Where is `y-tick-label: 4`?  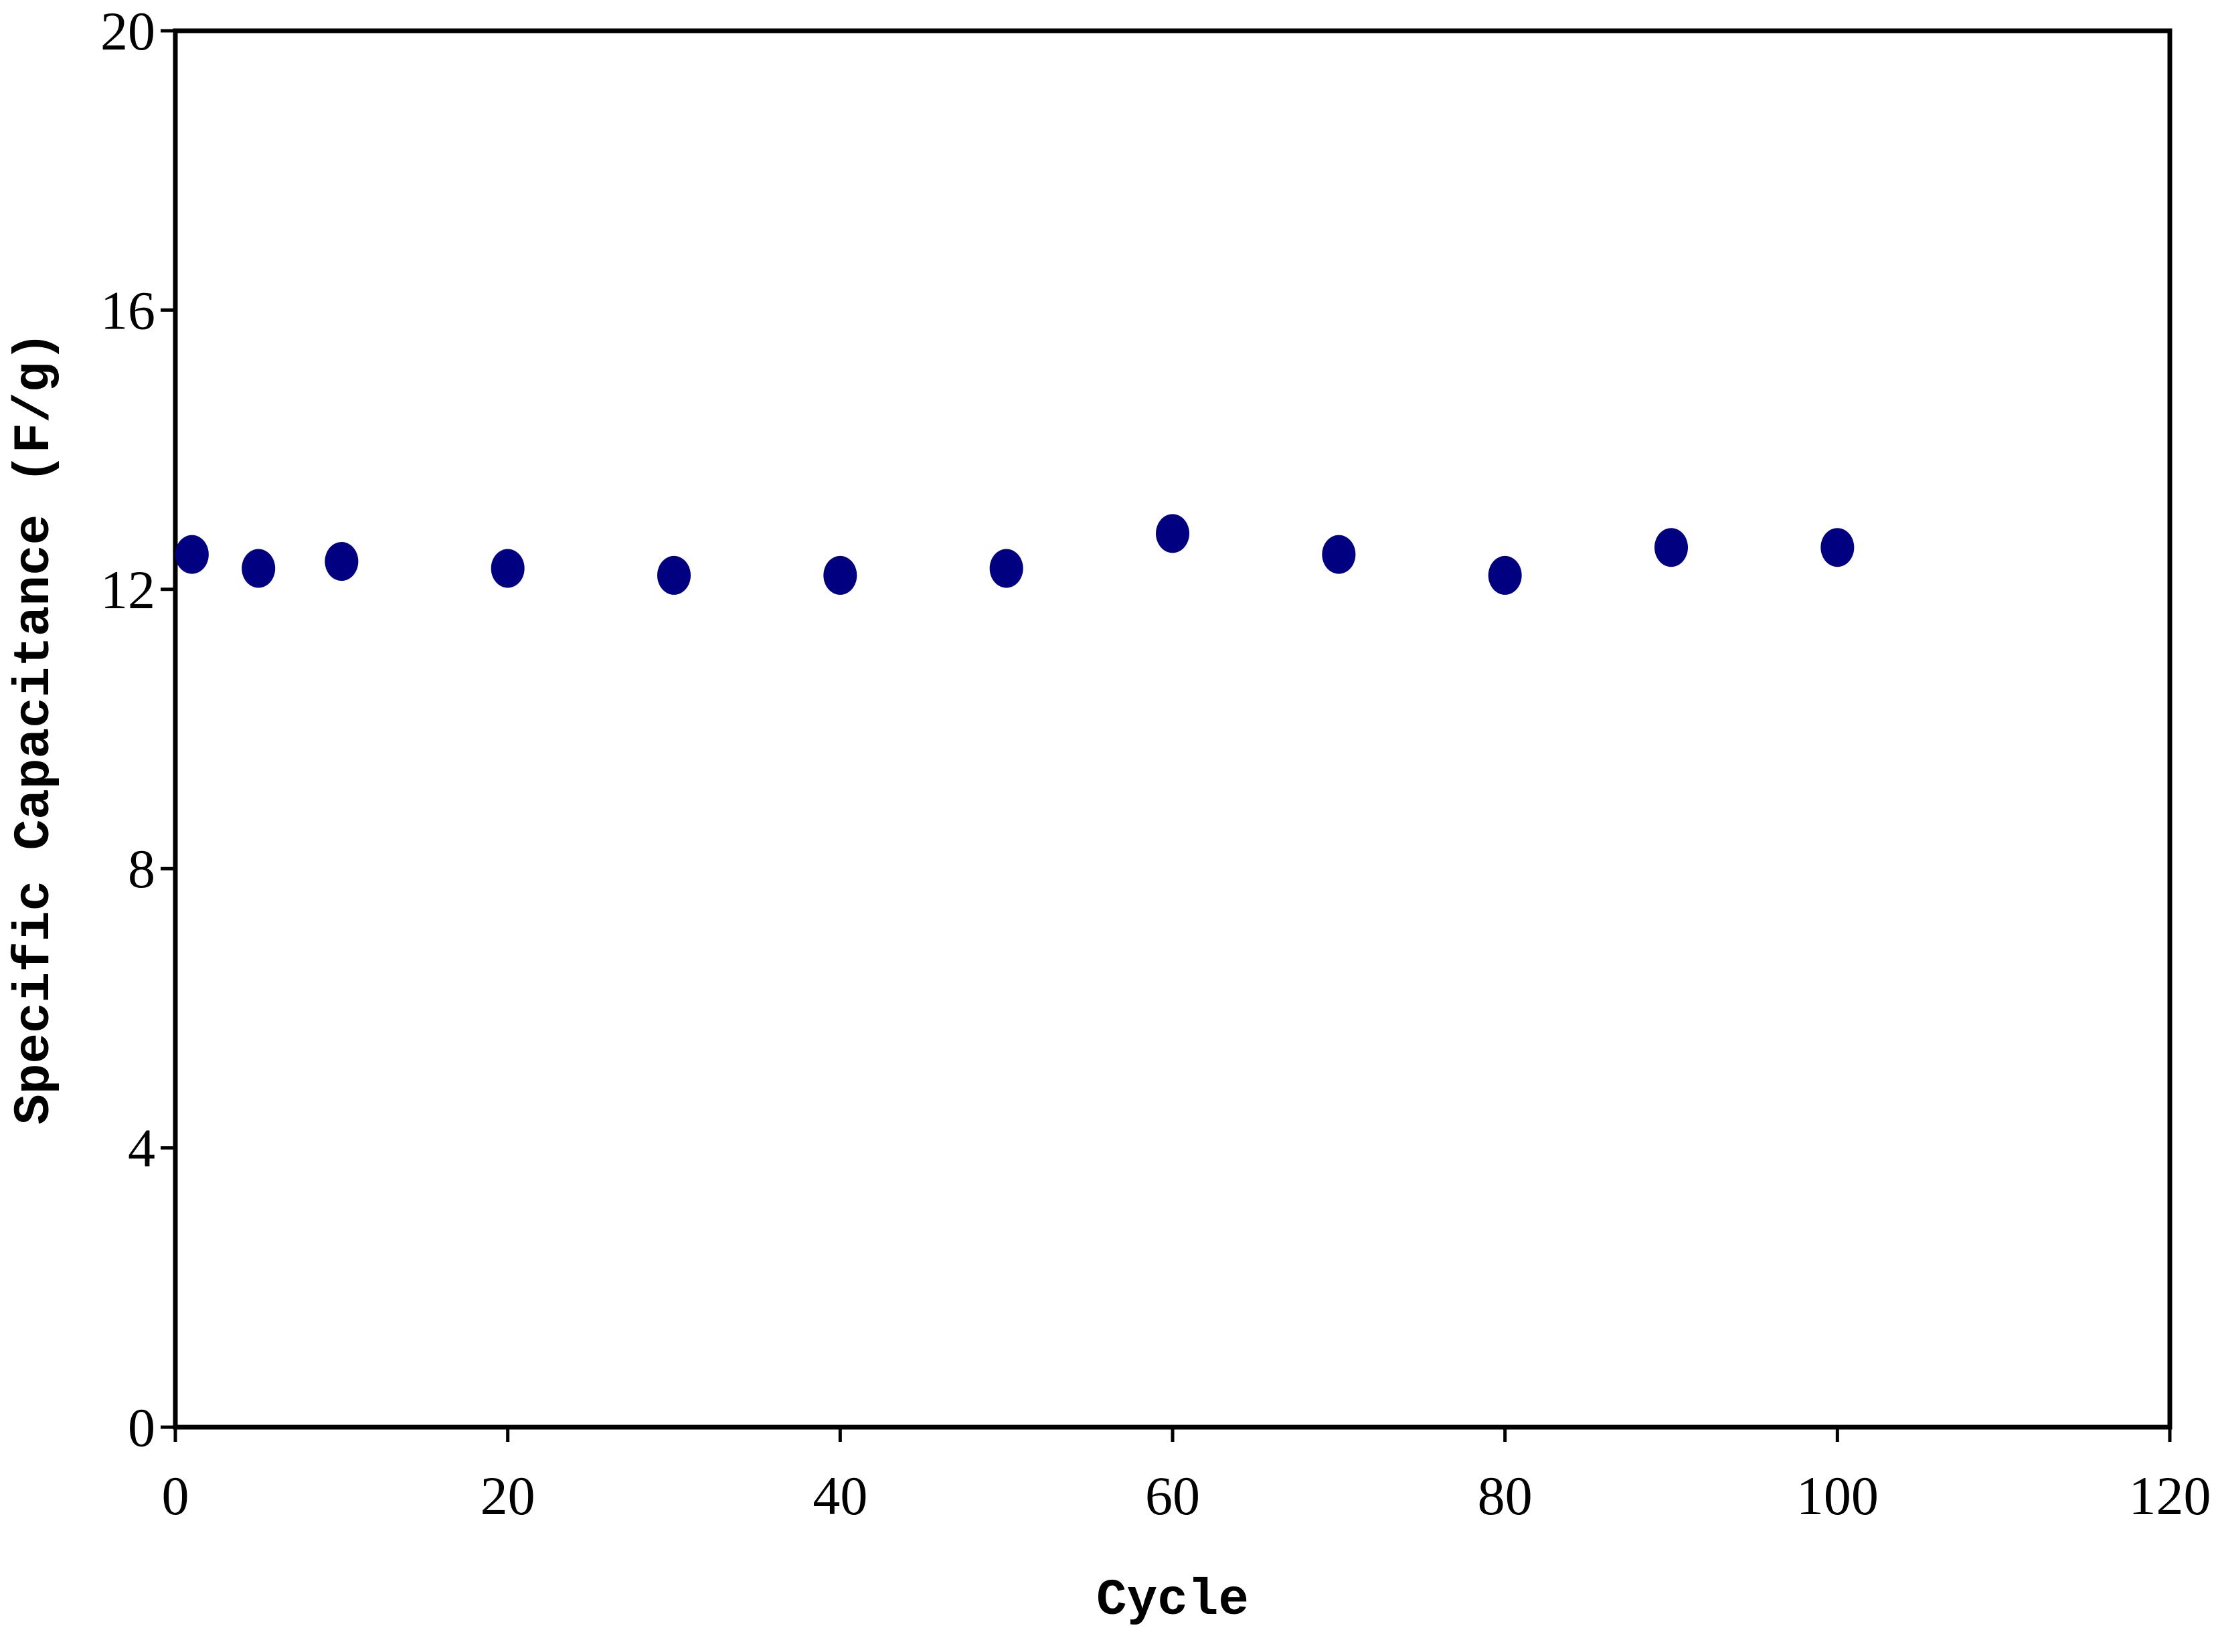 y-tick-label: 4 is located at coordinates (141, 1148).